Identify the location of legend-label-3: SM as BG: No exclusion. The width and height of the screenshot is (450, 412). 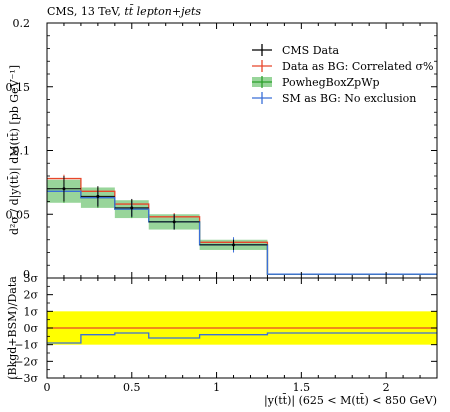
(349, 98).